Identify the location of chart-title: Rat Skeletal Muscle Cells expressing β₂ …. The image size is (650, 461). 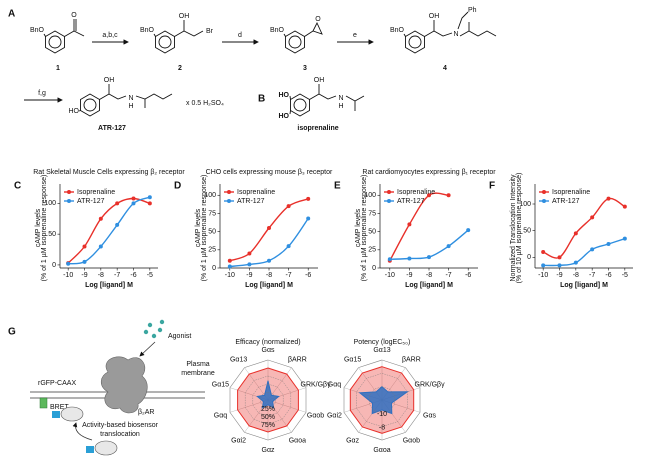
(109, 172).